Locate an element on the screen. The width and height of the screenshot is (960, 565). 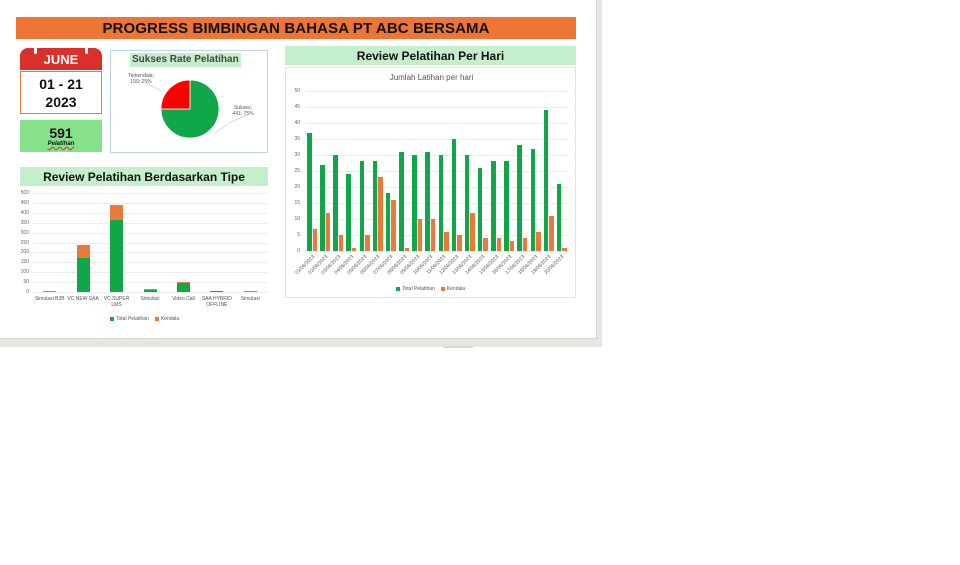
y-axis-tick: 35 is located at coordinates (297, 139).